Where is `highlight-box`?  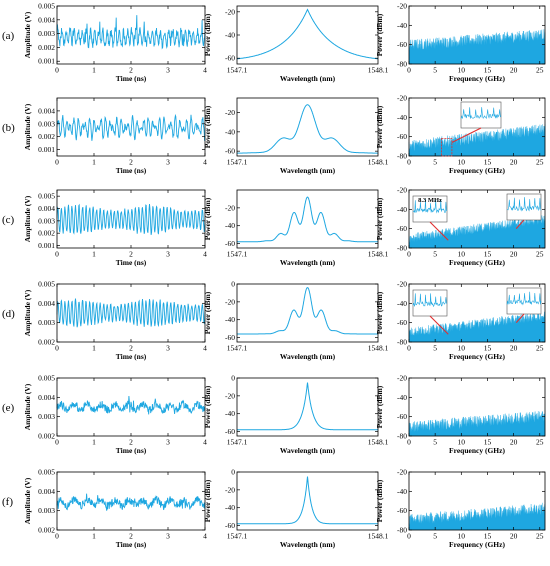 highlight-box is located at coordinates (447, 147).